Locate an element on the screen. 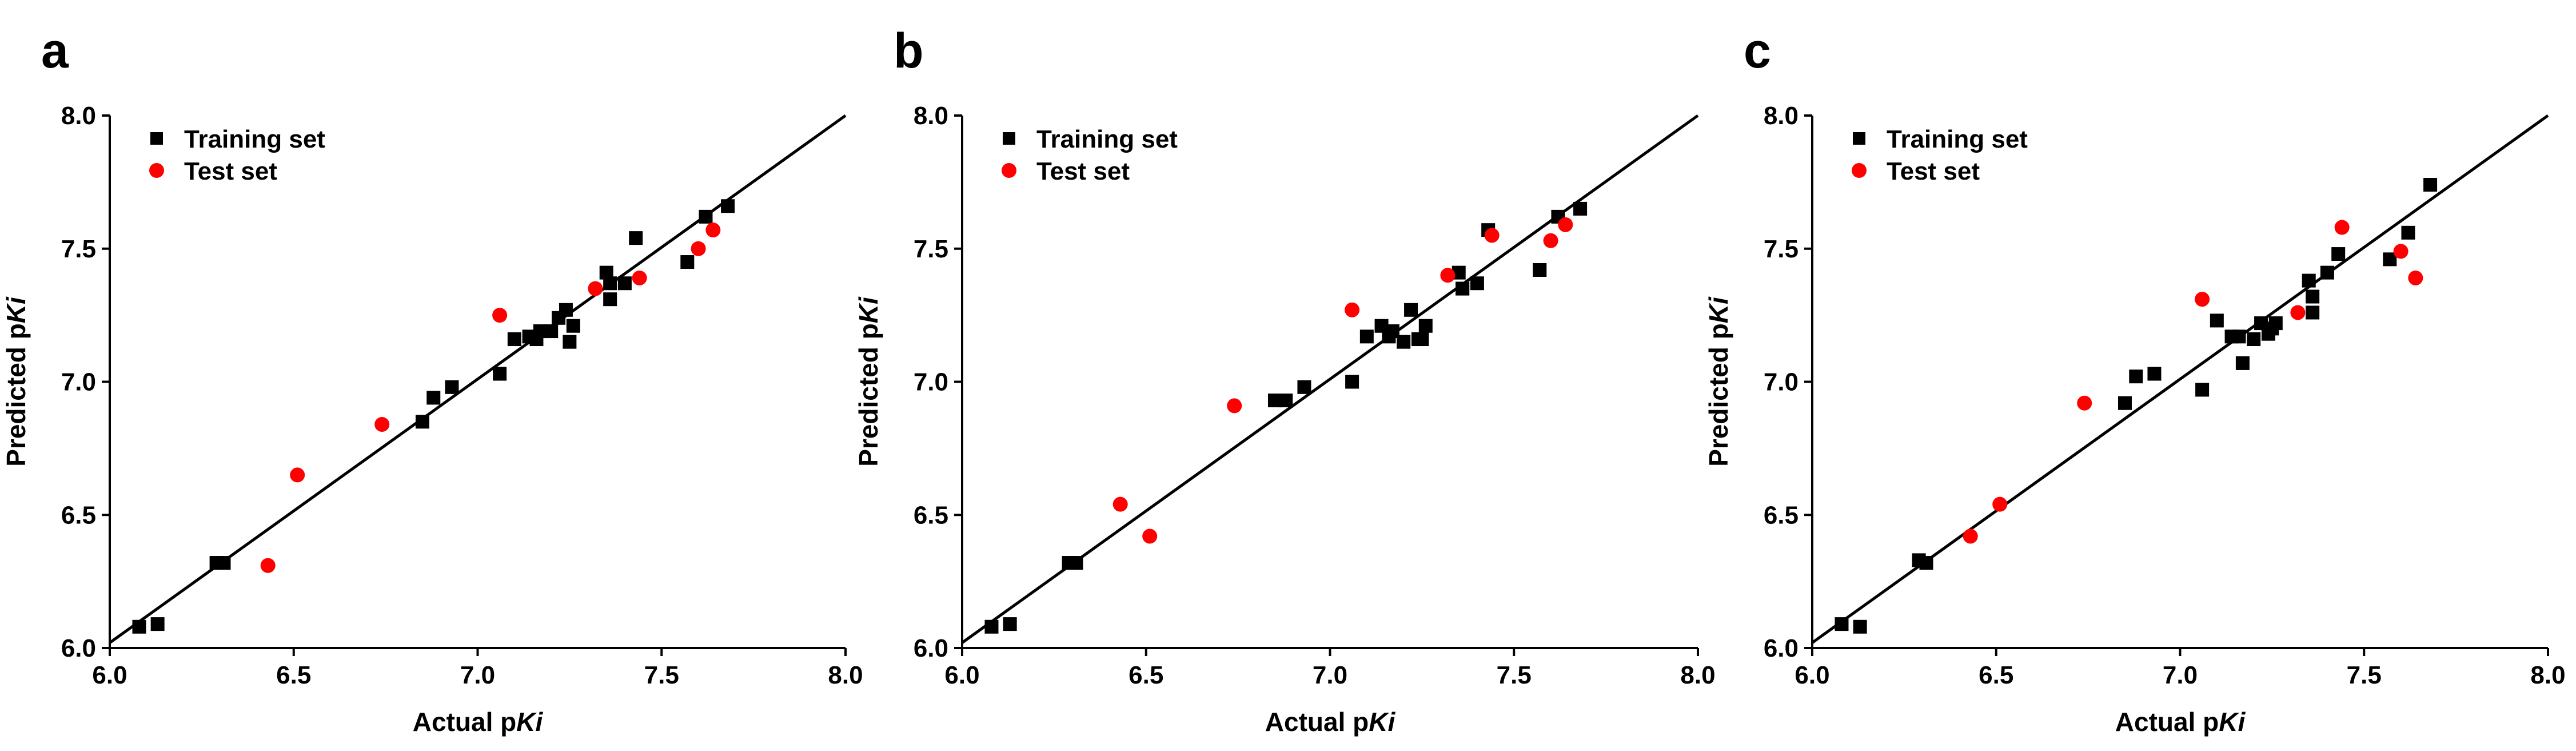 Image resolution: width=2576 pixels, height=751 pixels. x-tick-label: 7.0 is located at coordinates (1330, 675).